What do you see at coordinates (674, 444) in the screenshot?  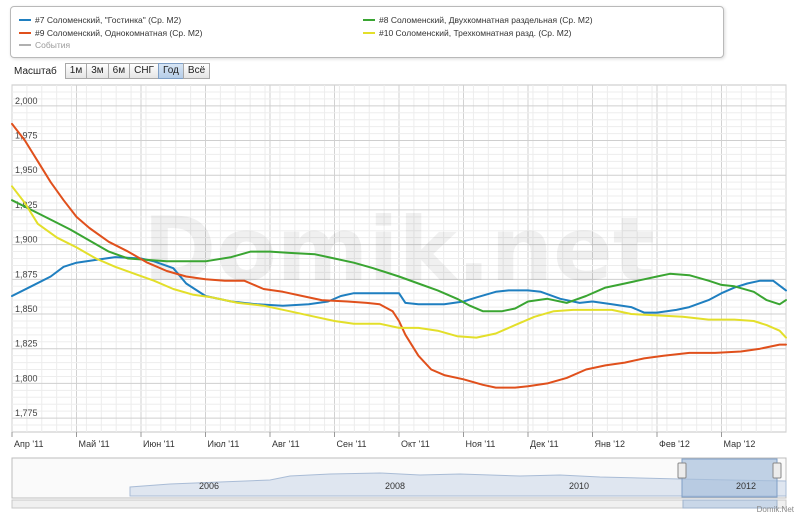 I see `x-tick-label: Фев '12` at bounding box center [674, 444].